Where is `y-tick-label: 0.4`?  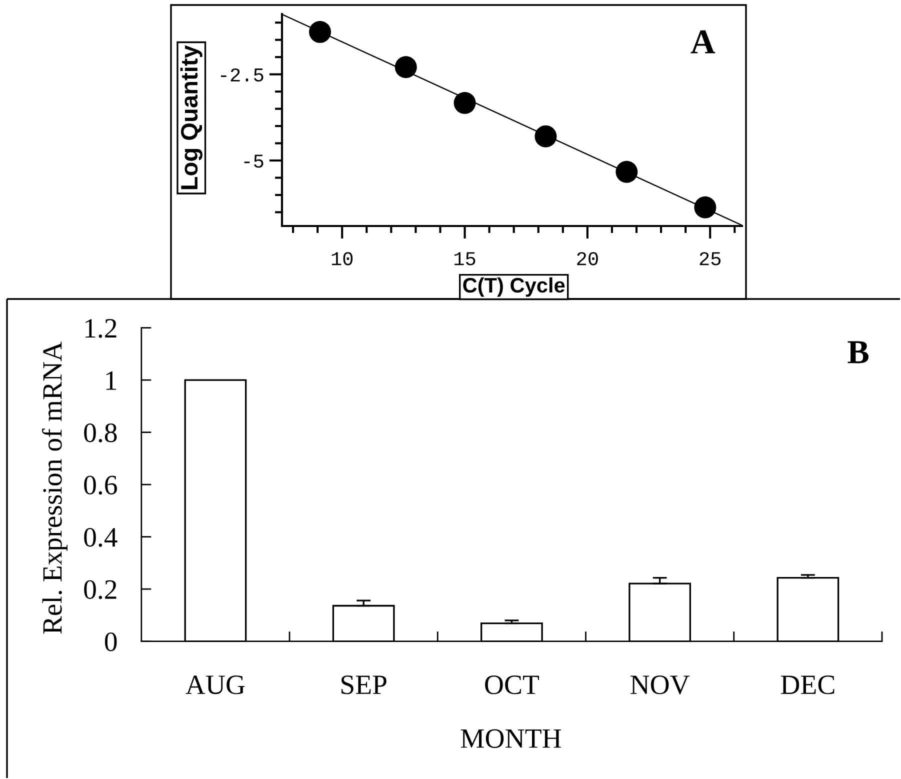
y-tick-label: 0.4 is located at coordinates (101, 537).